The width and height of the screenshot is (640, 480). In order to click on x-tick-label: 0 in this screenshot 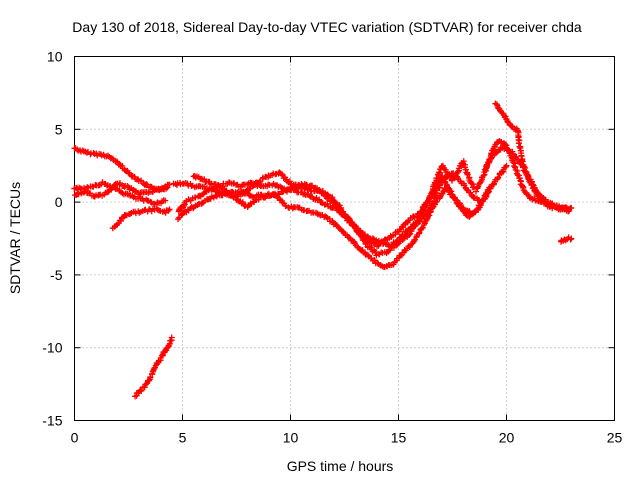, I will do `click(75, 438)`.